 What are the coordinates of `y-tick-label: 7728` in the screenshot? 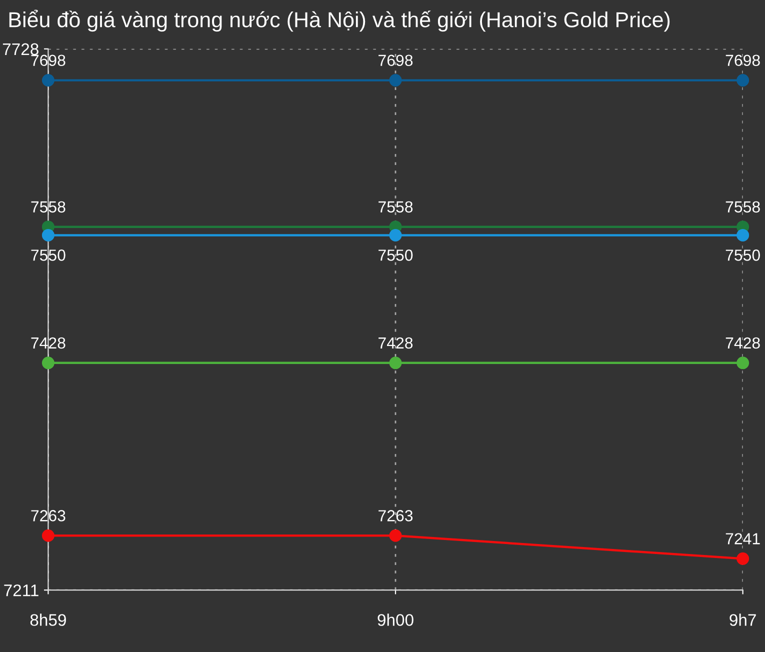 It's located at (20, 49).